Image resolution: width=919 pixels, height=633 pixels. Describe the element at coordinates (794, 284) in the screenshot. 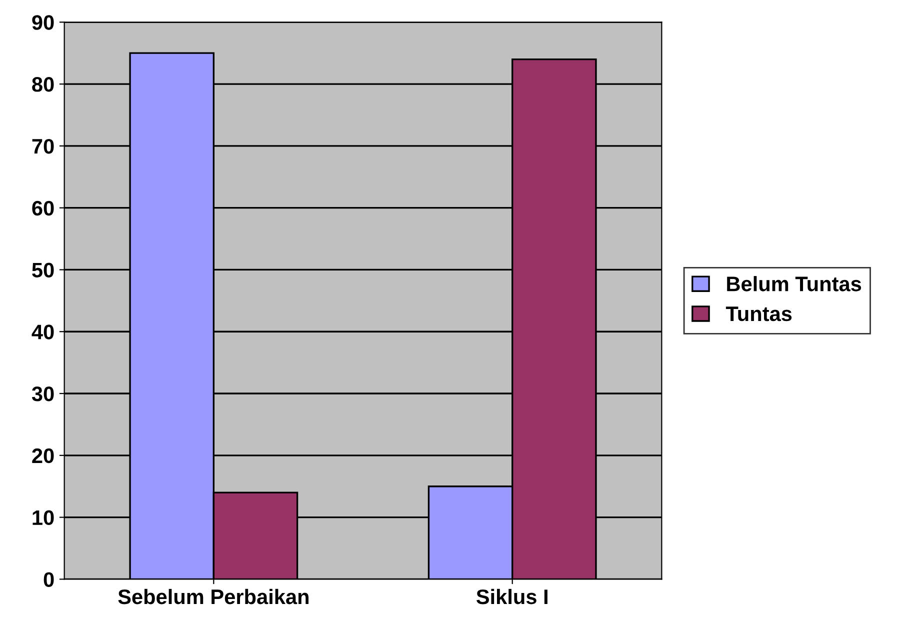

I see `legend-label: Belum Tuntas` at that location.